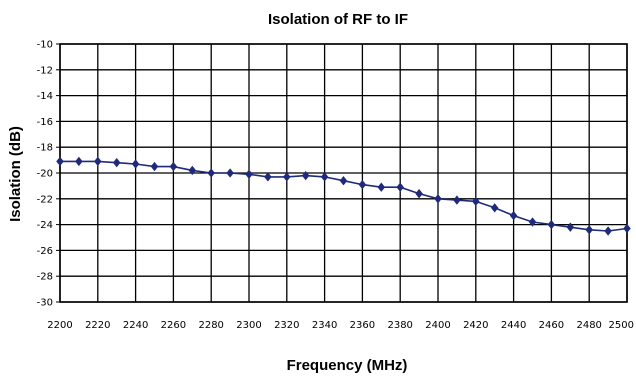 Image resolution: width=636 pixels, height=379 pixels. I want to click on x-axis-label: Frequency (MHz), so click(347, 365).